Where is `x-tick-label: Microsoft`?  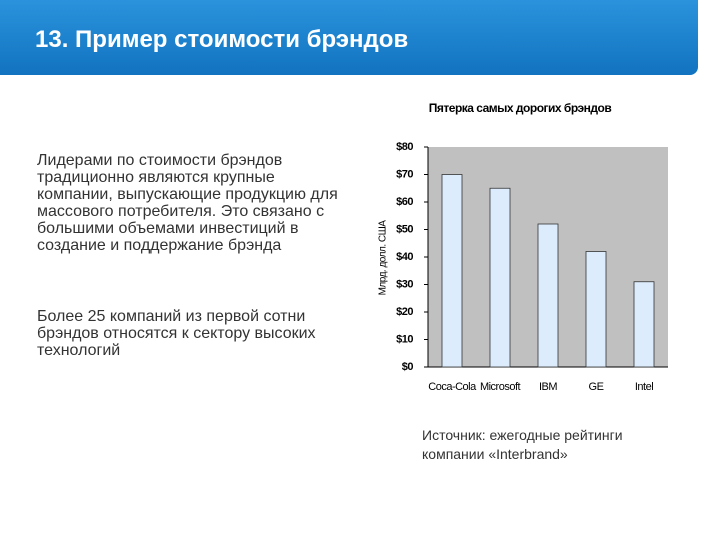 x-tick-label: Microsoft is located at coordinates (500, 387).